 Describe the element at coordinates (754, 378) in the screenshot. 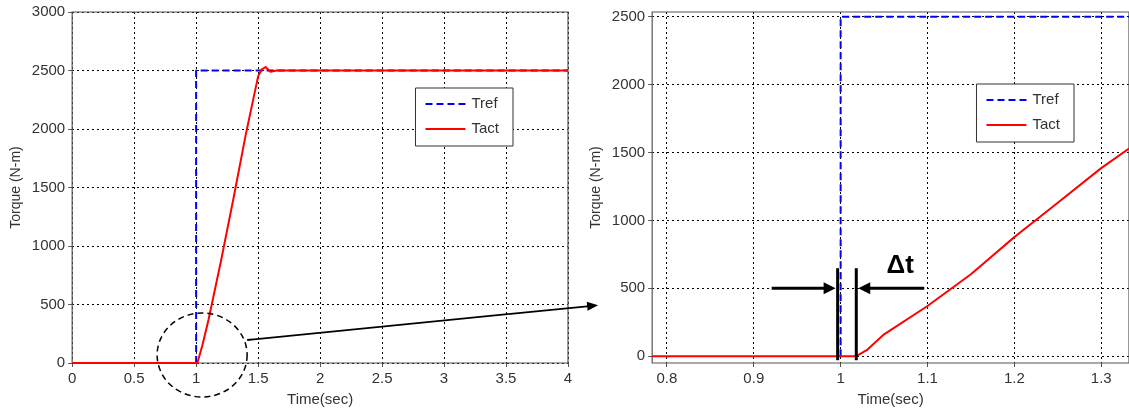

I see `x-tick-label: 0.9` at that location.